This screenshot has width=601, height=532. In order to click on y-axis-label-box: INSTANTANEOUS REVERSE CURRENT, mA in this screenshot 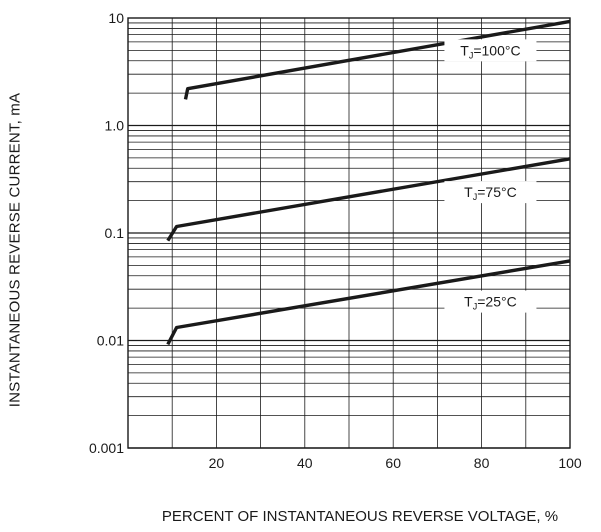, I will do `click(15, 250)`.